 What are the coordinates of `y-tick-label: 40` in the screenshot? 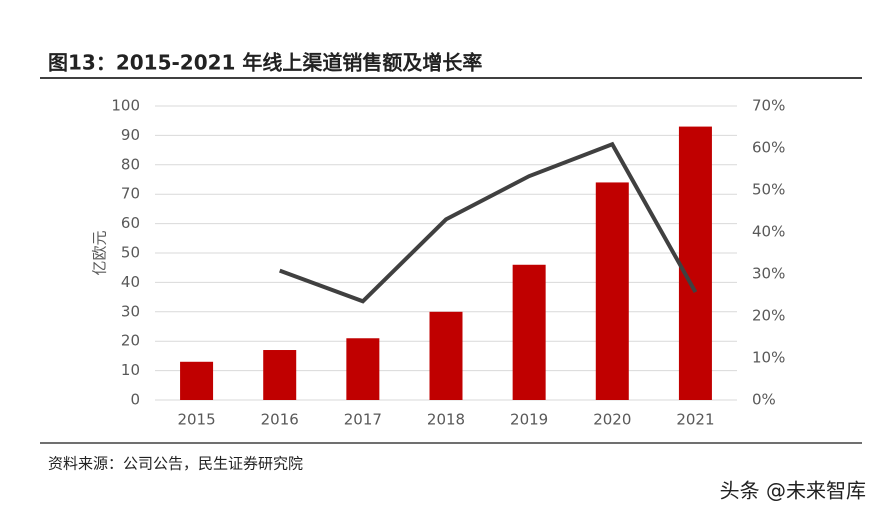 It's located at (130, 282).